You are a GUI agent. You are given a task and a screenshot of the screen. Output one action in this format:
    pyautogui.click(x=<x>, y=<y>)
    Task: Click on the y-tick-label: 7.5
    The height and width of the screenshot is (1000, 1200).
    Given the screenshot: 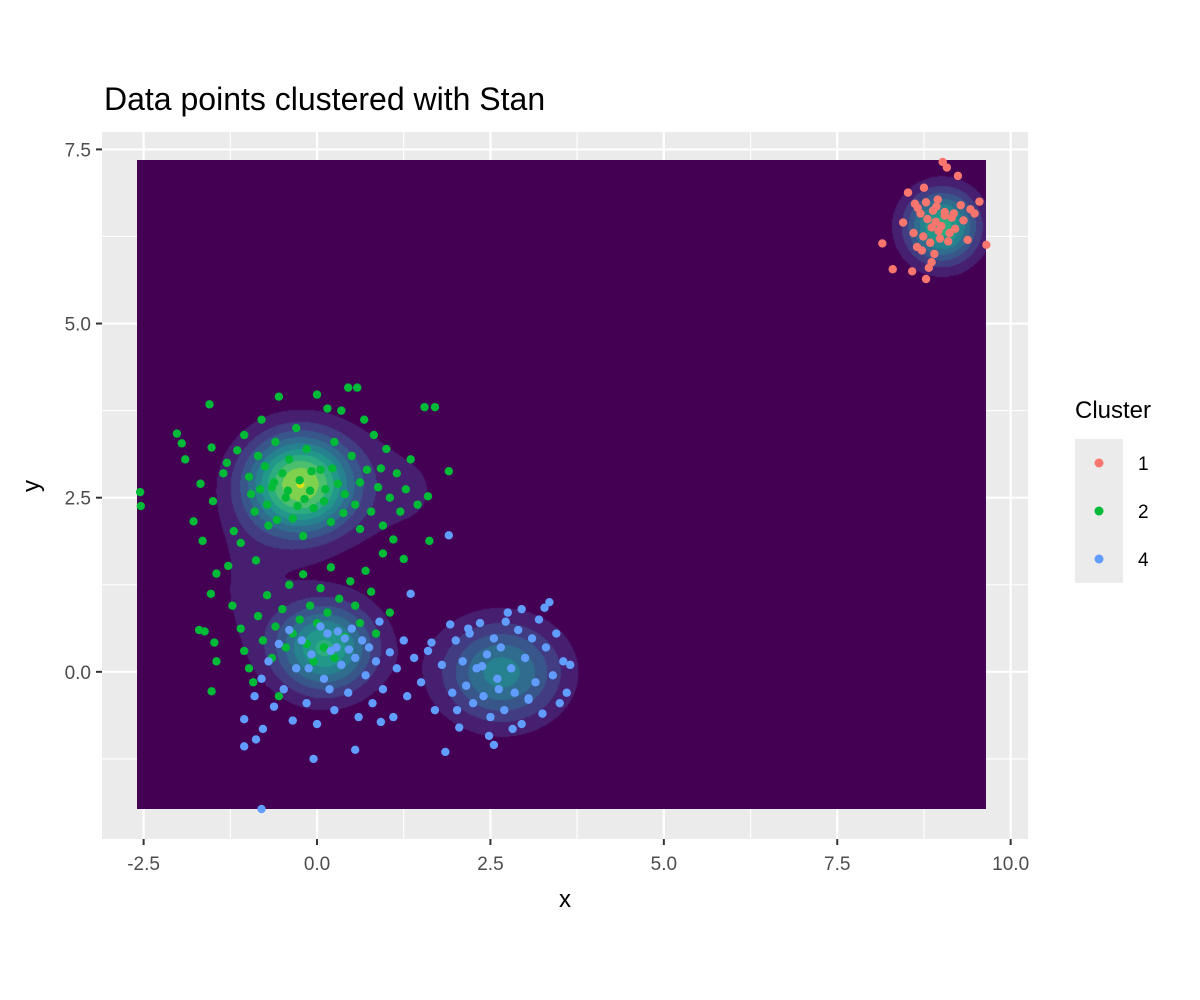 What is the action you would take?
    pyautogui.click(x=78, y=150)
    